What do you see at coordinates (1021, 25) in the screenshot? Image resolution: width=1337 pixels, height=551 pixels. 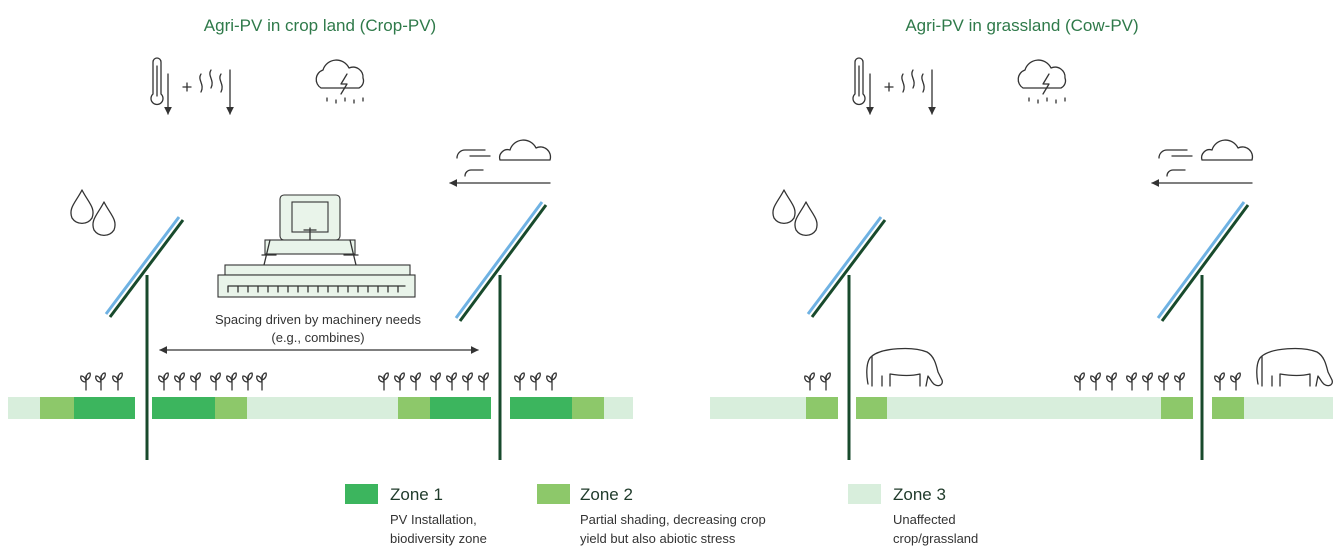 I see `panel-title: Agri-PV in grassland (Cow-PV)` at bounding box center [1021, 25].